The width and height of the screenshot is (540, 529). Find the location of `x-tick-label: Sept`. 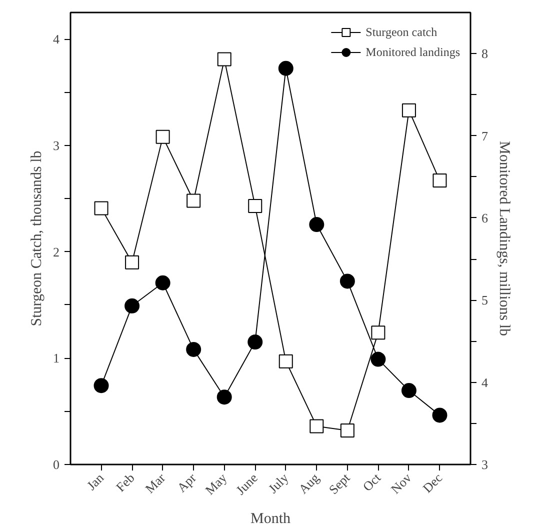

x-tick-label: Sept is located at coordinates (339, 484).